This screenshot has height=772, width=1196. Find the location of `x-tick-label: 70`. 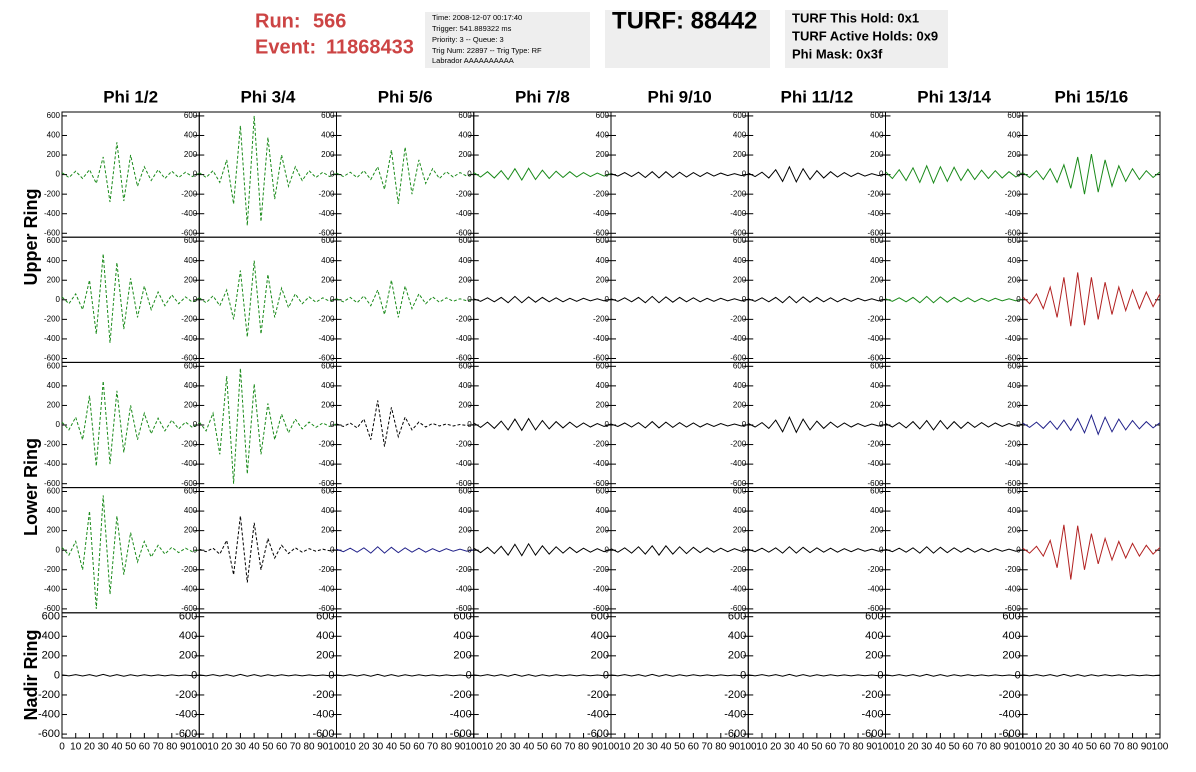

x-tick-label: 70 is located at coordinates (845, 747).